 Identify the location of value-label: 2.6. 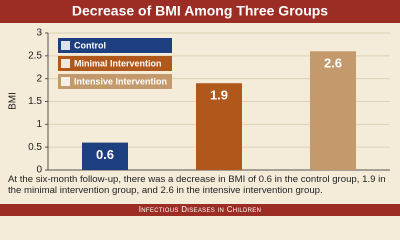
(333, 63).